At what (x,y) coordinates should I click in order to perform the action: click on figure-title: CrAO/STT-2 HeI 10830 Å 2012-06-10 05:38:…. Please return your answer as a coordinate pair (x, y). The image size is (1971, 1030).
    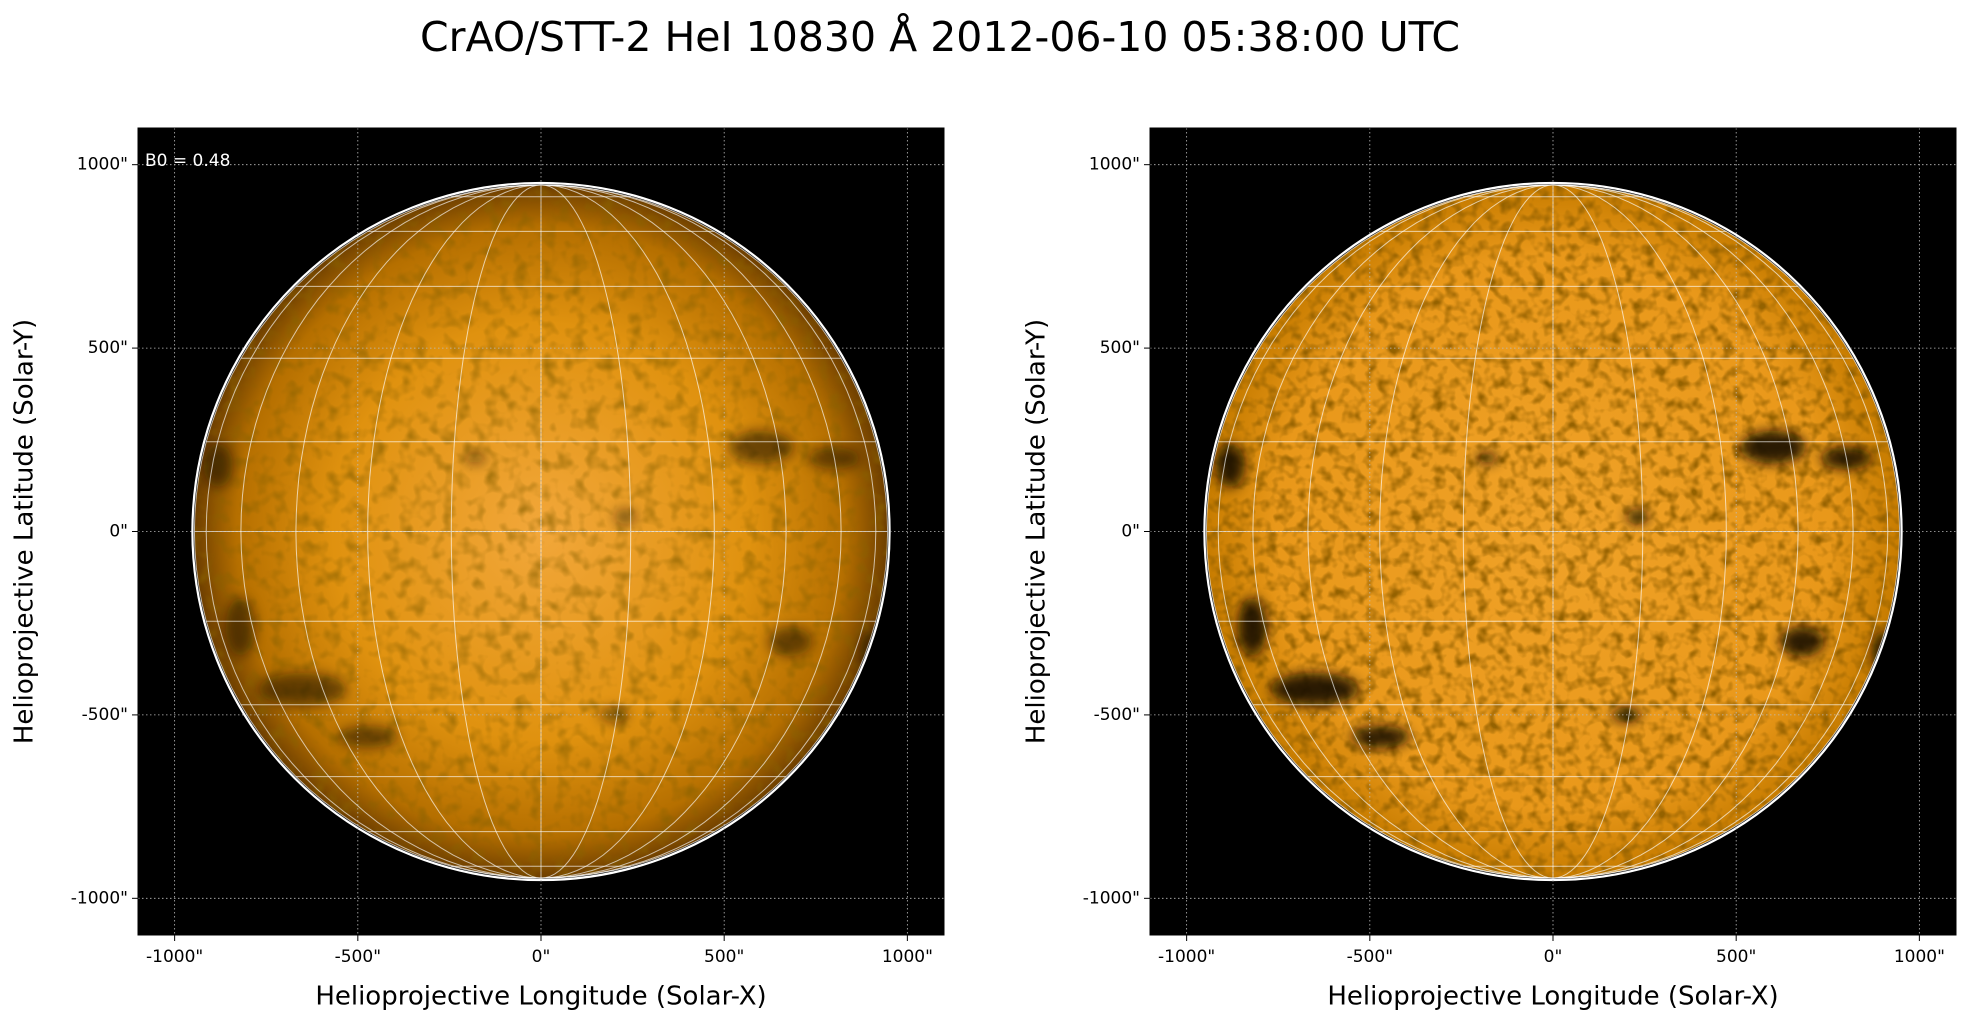
    Looking at the image, I should click on (940, 37).